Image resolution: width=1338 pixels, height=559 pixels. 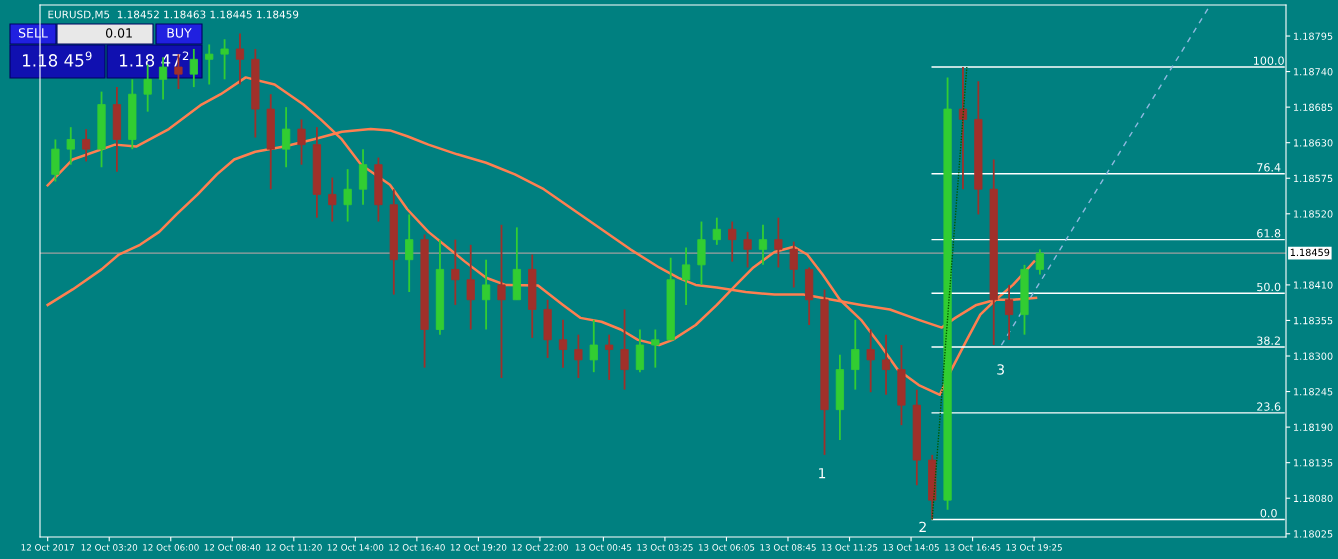 What do you see at coordinates (171, 547) in the screenshot?
I see `x-tick-label: 12 Oct 06:00` at bounding box center [171, 547].